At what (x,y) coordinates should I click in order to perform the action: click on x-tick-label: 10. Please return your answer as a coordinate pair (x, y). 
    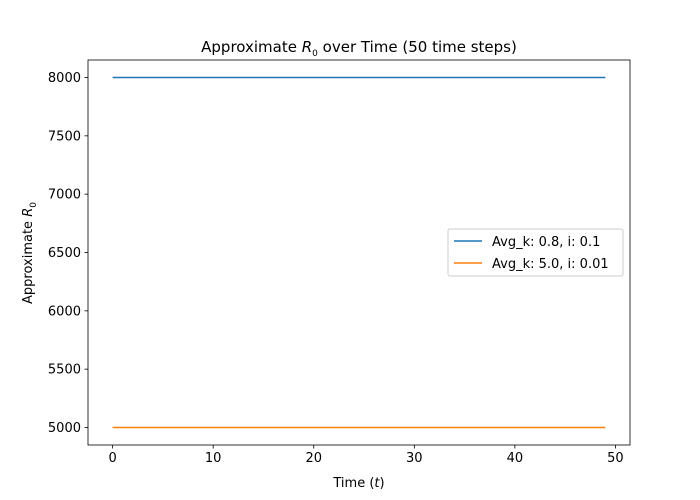
    Looking at the image, I should click on (213, 458).